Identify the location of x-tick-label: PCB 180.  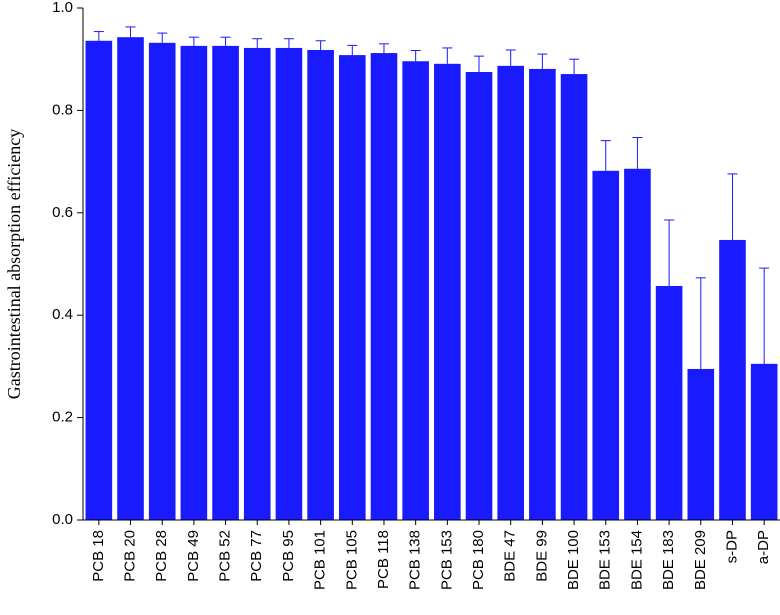
(478, 560).